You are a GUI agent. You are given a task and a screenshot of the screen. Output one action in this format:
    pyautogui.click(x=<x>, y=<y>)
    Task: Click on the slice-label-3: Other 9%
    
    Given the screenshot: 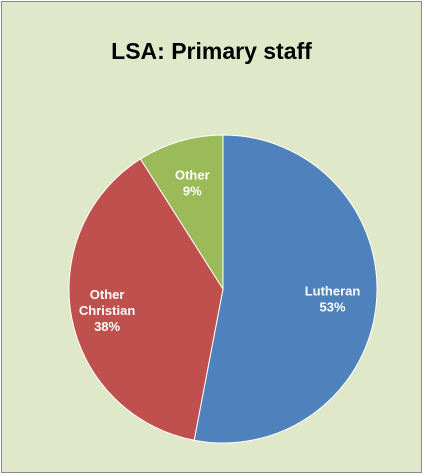 What is the action you would take?
    pyautogui.click(x=192, y=182)
    